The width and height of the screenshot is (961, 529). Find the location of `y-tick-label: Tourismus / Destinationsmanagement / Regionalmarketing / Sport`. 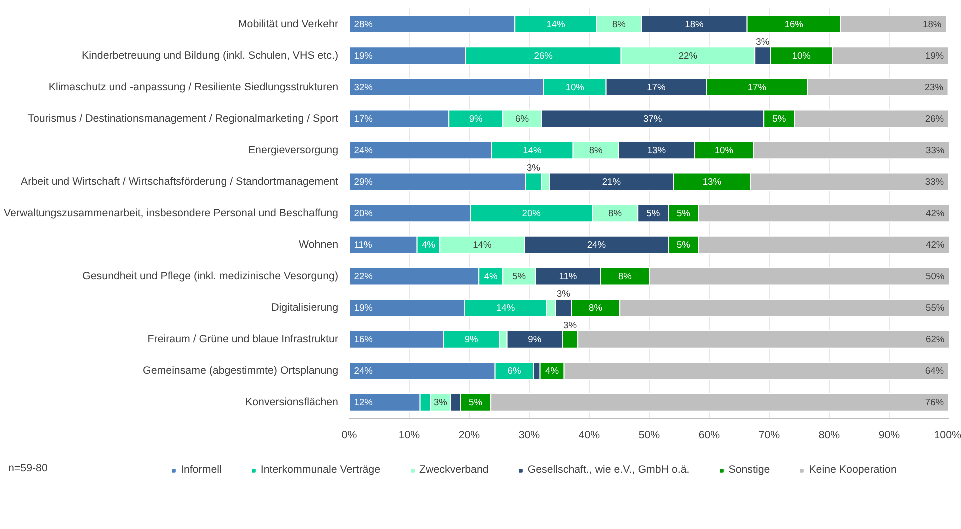

y-tick-label: Tourismus / Destinationsmanagement / Regionalmarketing / Sport is located at coordinates (183, 118).